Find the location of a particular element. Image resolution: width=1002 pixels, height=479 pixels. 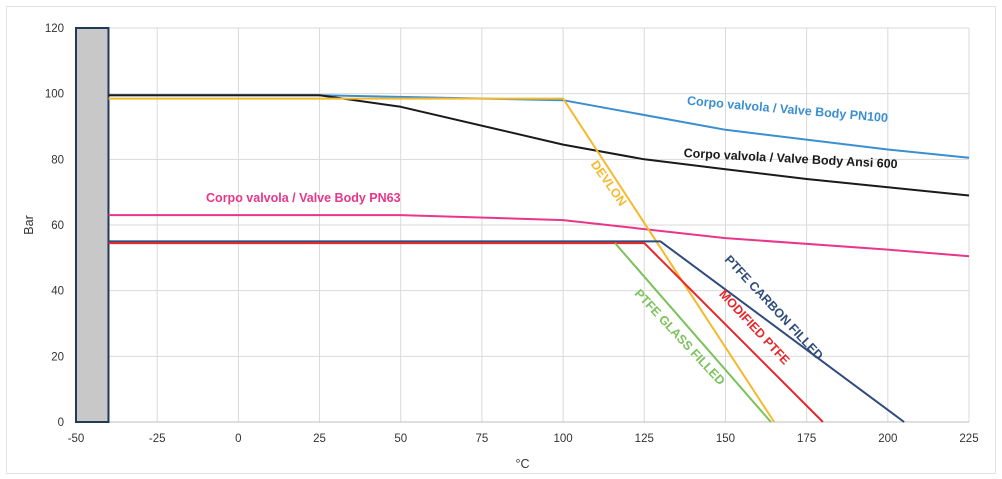

x-tick-label: 25 is located at coordinates (319, 439).